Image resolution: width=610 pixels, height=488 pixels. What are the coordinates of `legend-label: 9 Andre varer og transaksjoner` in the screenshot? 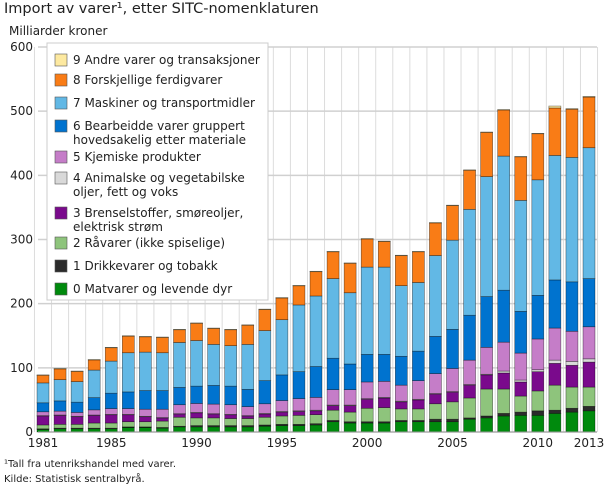 It's located at (166, 60).